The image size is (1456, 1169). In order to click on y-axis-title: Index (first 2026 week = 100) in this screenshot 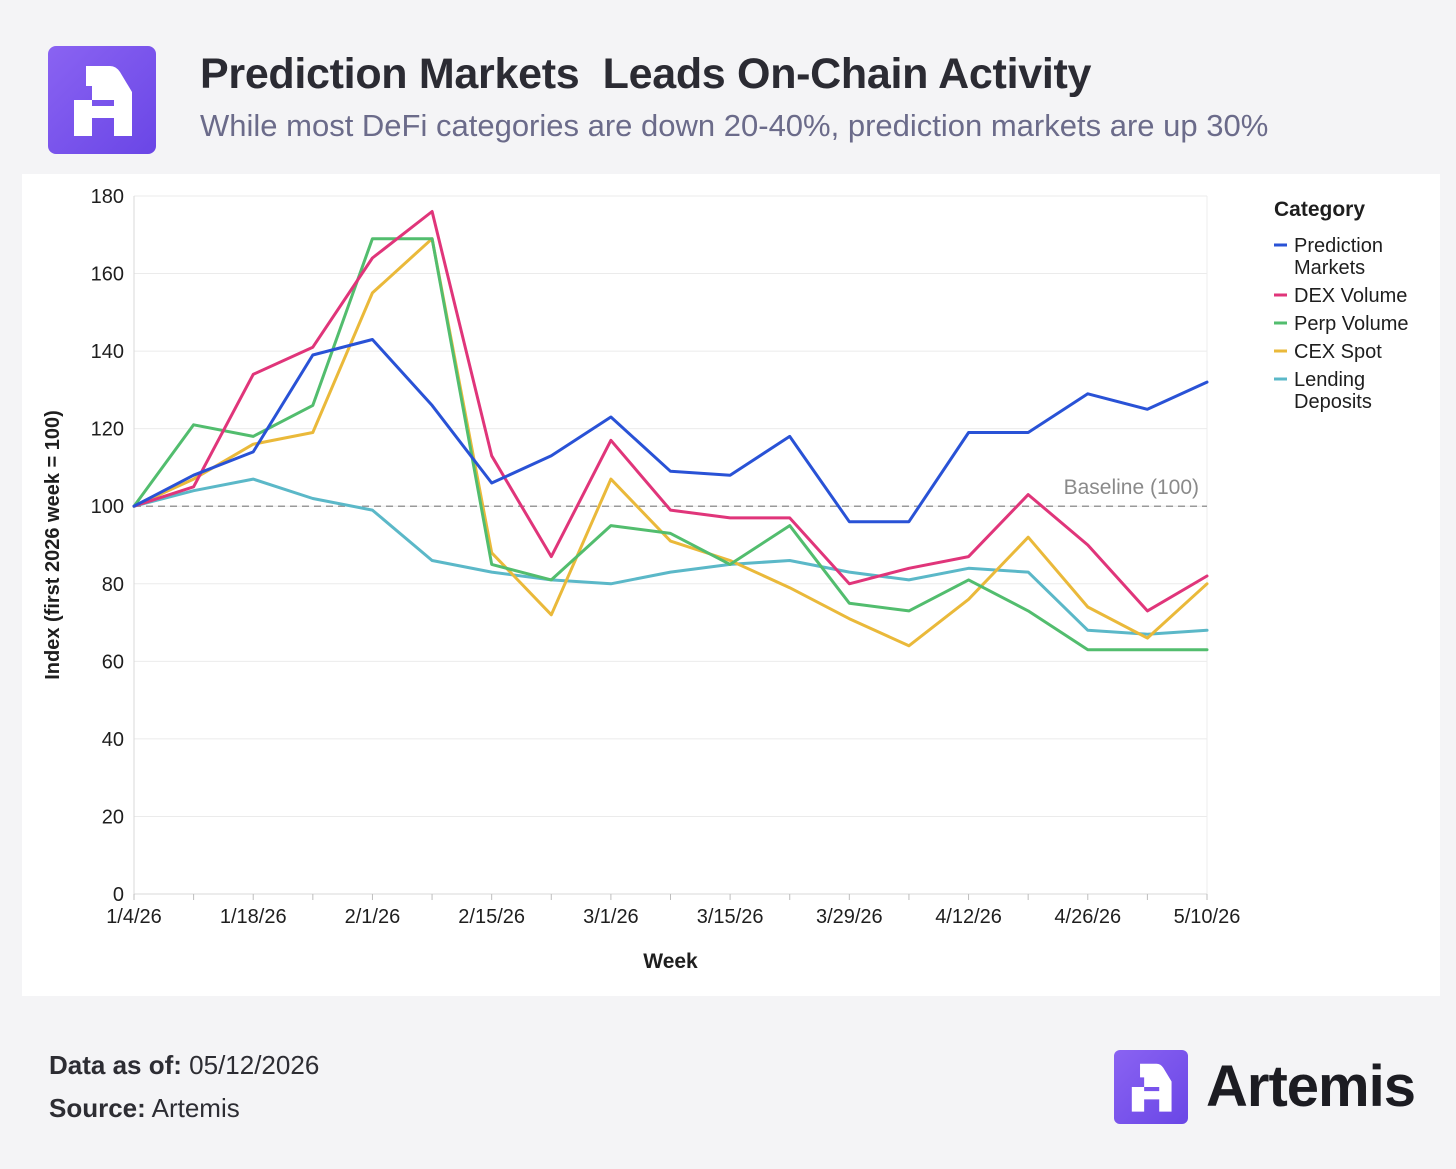, I will do `click(53, 545)`.